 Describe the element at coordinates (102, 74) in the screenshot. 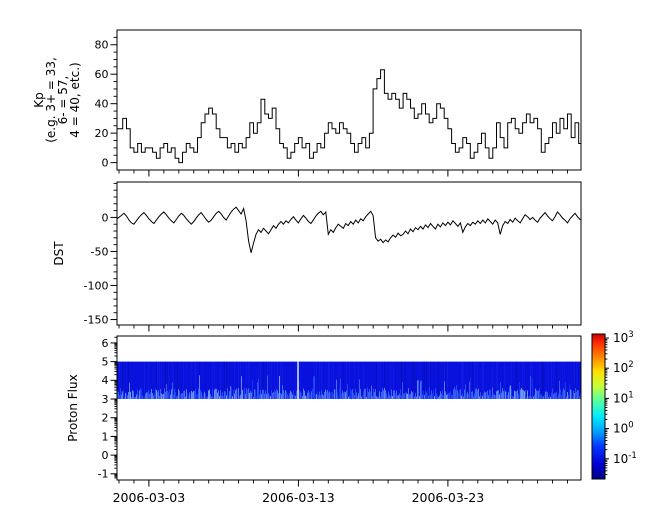

I see `kp-ytick-label: 60` at that location.